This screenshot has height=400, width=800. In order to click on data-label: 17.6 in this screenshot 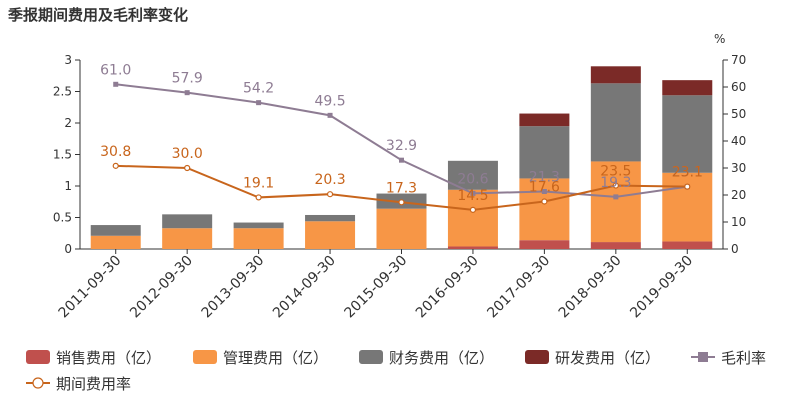, I will do `click(544, 187)`.